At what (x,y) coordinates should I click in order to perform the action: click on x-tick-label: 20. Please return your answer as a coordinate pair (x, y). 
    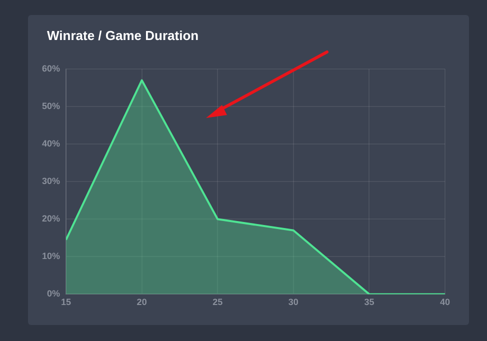
    Looking at the image, I should click on (141, 302).